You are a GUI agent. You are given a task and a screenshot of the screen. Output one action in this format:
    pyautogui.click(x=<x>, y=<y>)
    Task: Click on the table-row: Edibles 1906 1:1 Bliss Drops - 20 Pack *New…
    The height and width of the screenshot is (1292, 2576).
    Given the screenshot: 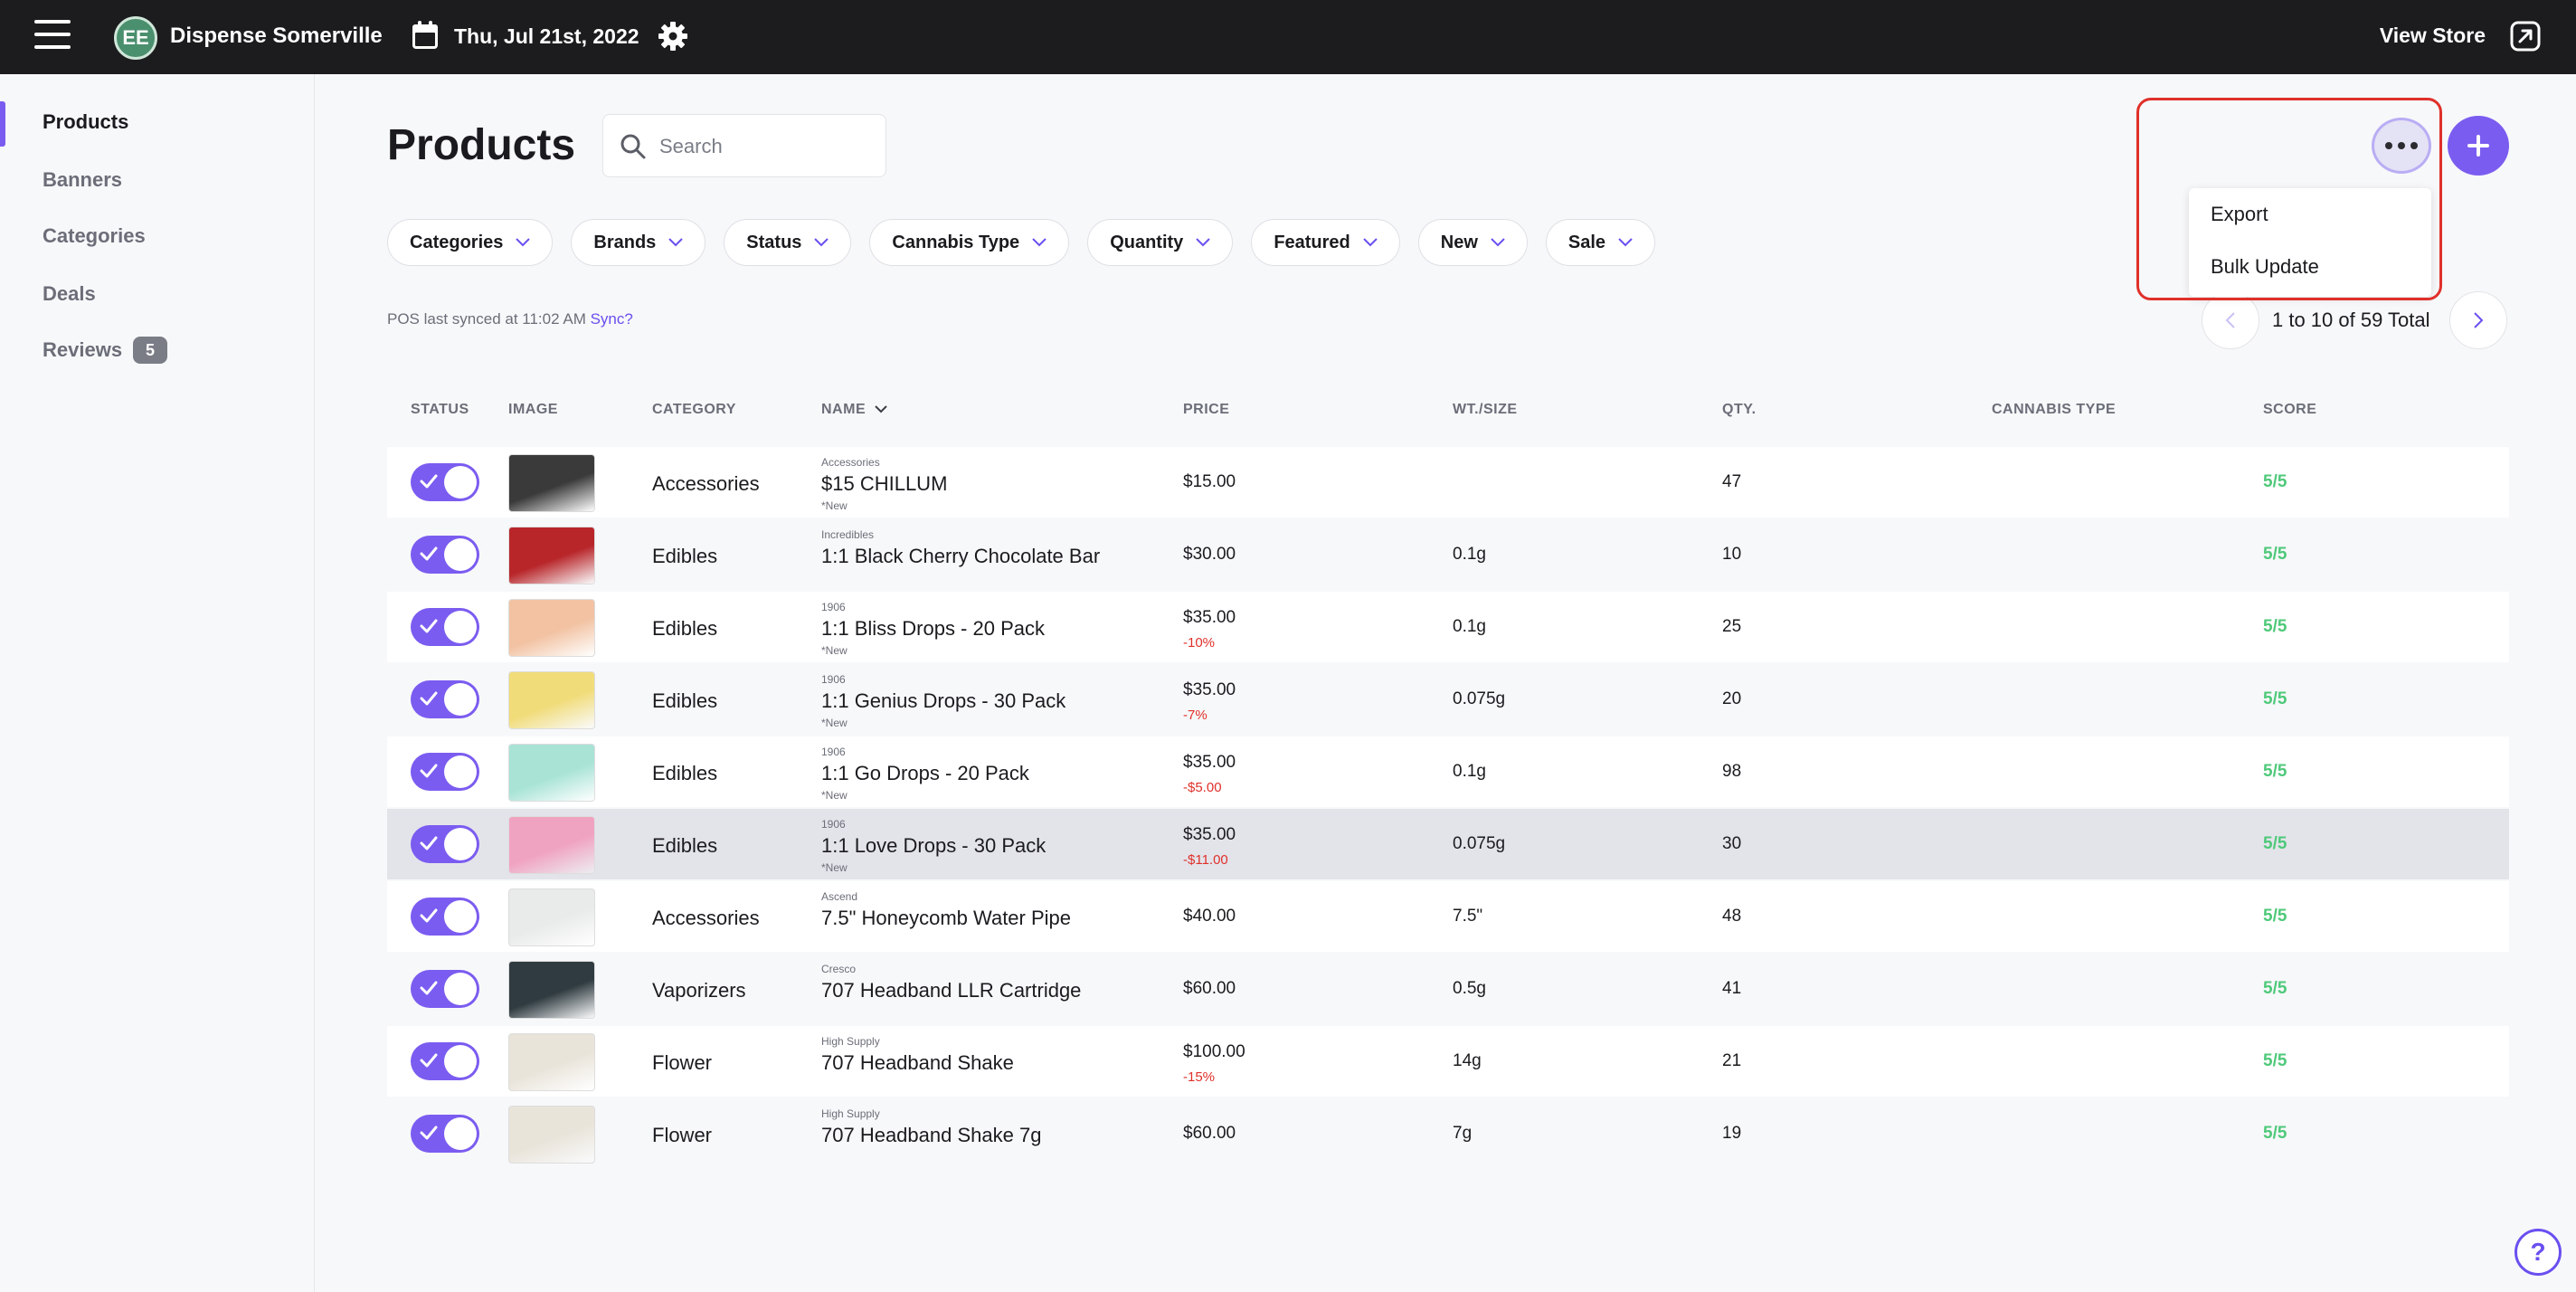 What is the action you would take?
    pyautogui.click(x=1448, y=627)
    